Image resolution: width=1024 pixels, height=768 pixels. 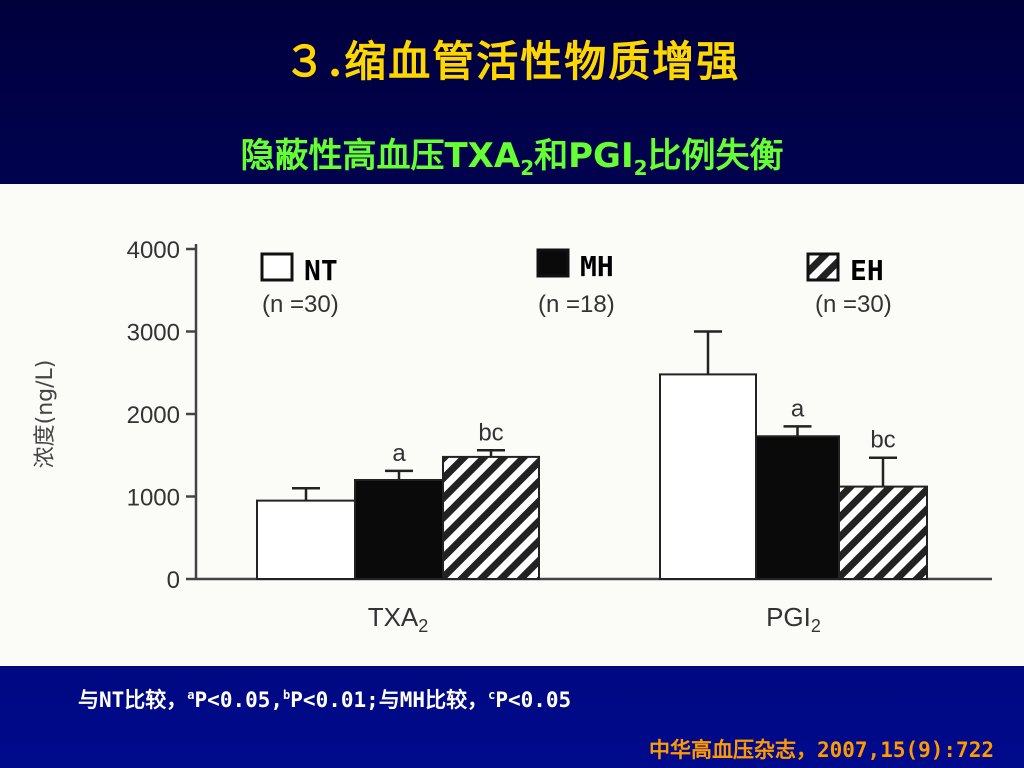 I want to click on subtitle-part2: 和PGI, so click(x=584, y=156).